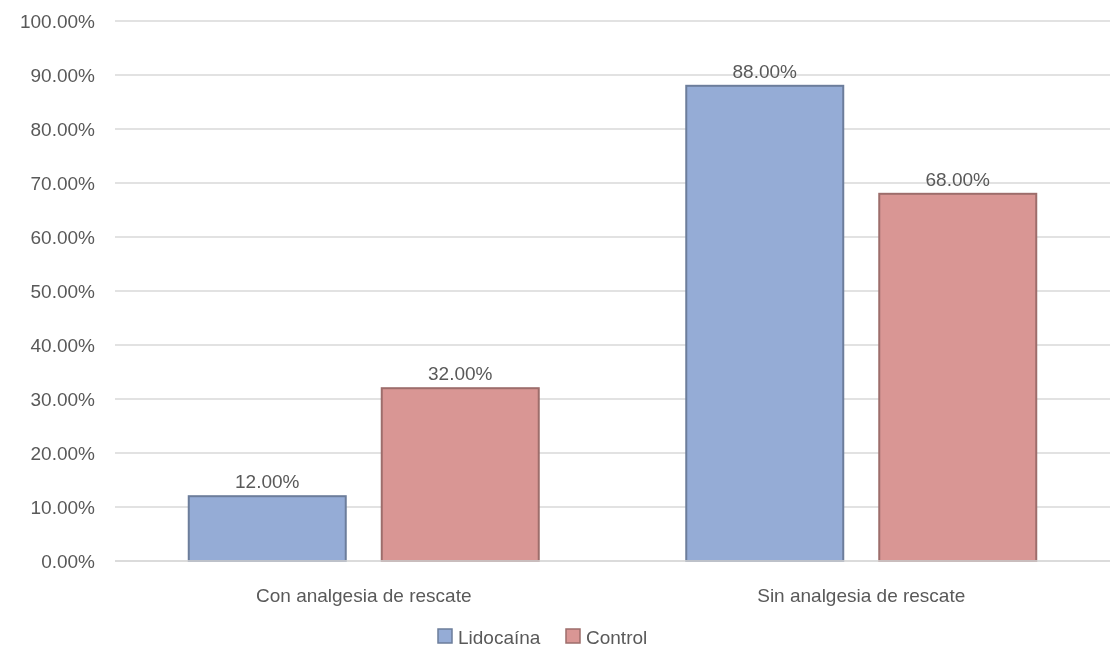 This screenshot has height=647, width=1112. I want to click on y-tick-label: 60.00%, so click(63, 237).